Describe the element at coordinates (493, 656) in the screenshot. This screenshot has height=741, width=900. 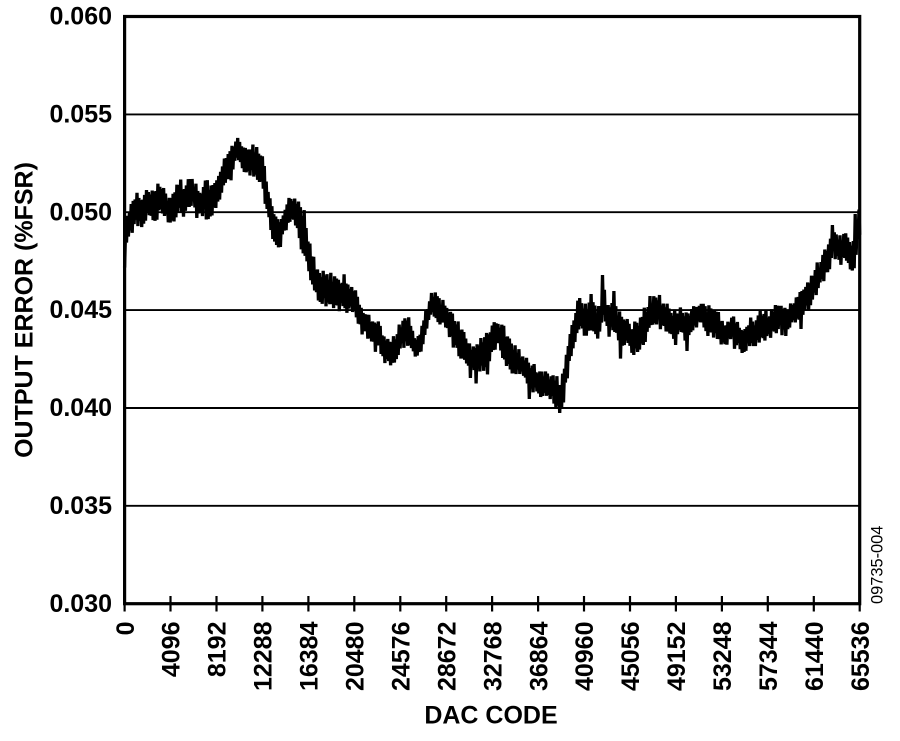
I see `svg-text: 32768` at that location.